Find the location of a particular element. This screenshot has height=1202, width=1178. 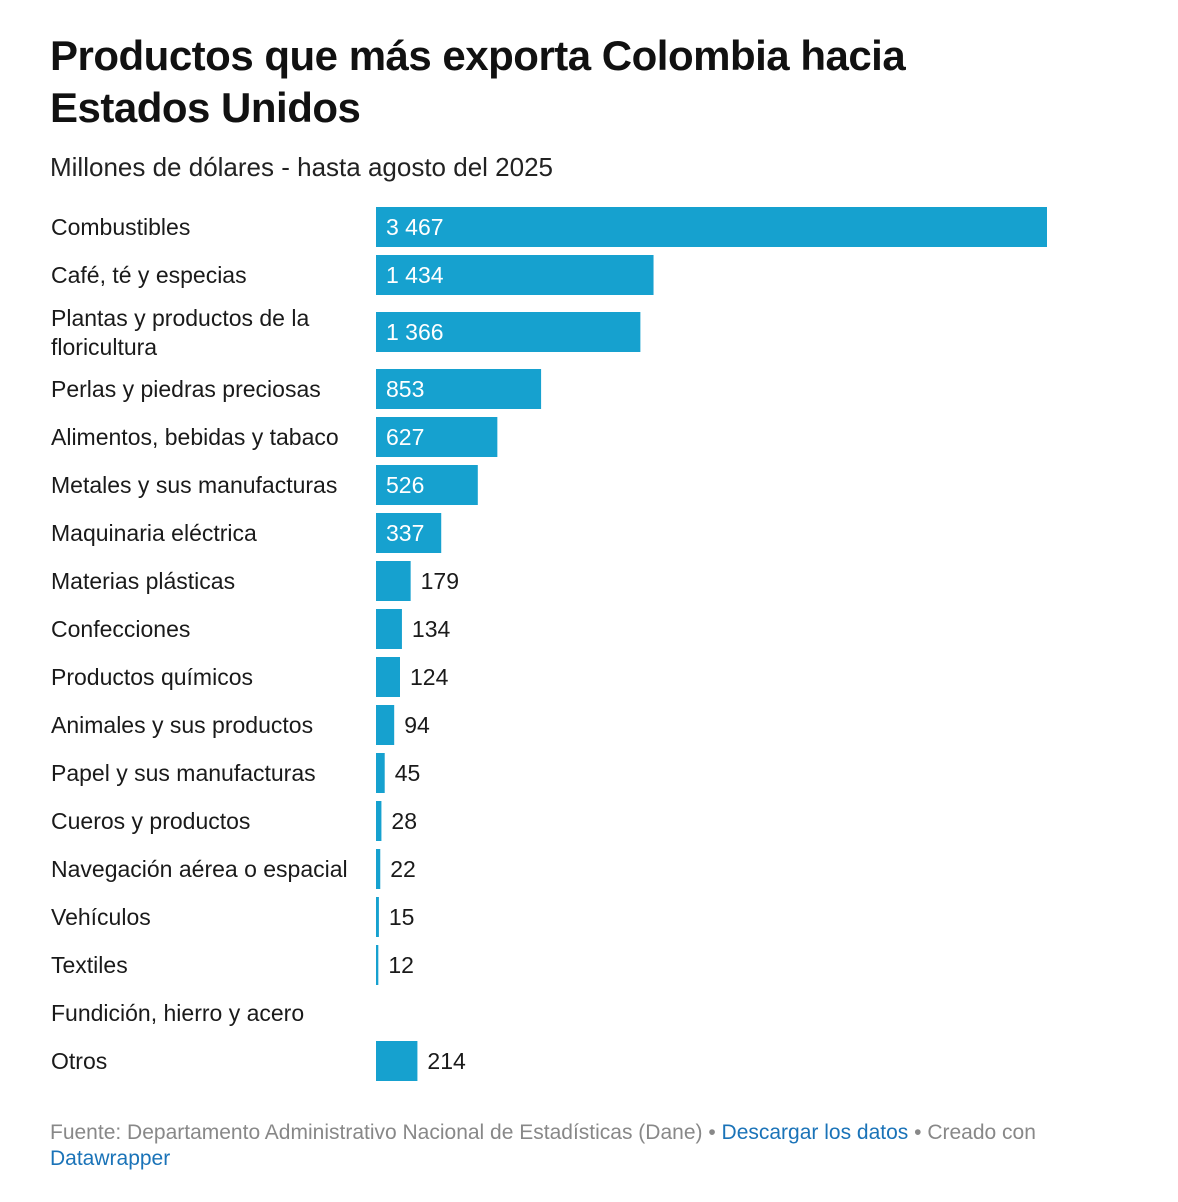

value-label: 214 is located at coordinates (446, 1061).